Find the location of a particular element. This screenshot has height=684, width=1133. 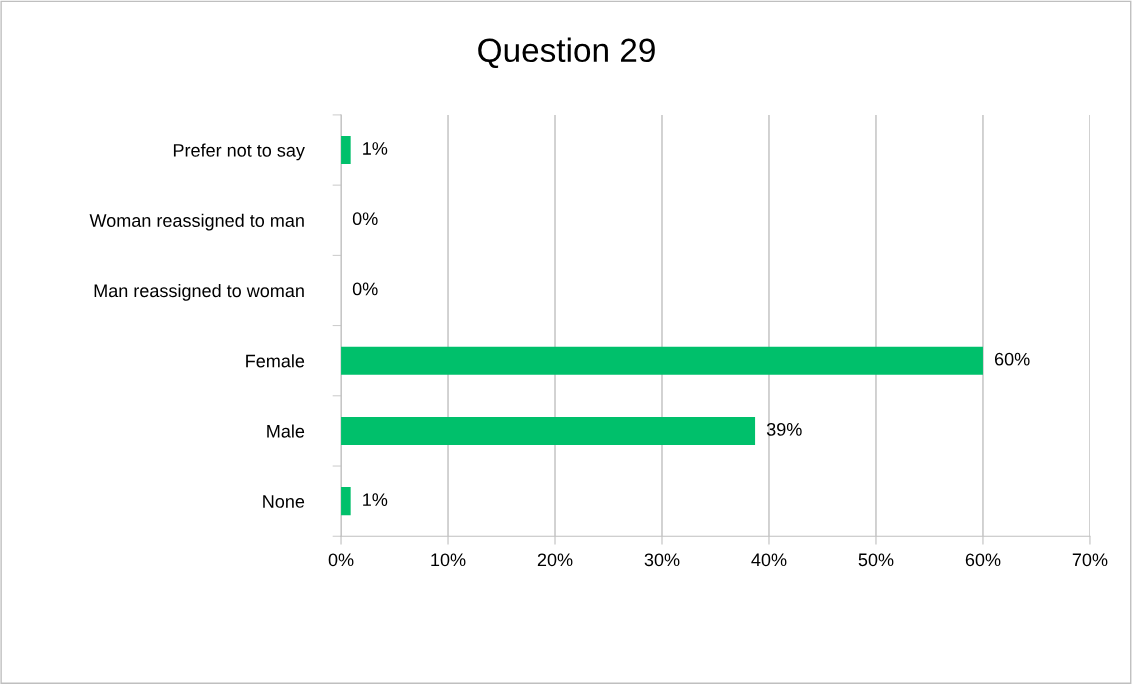

data-label: 60% is located at coordinates (1012, 359).